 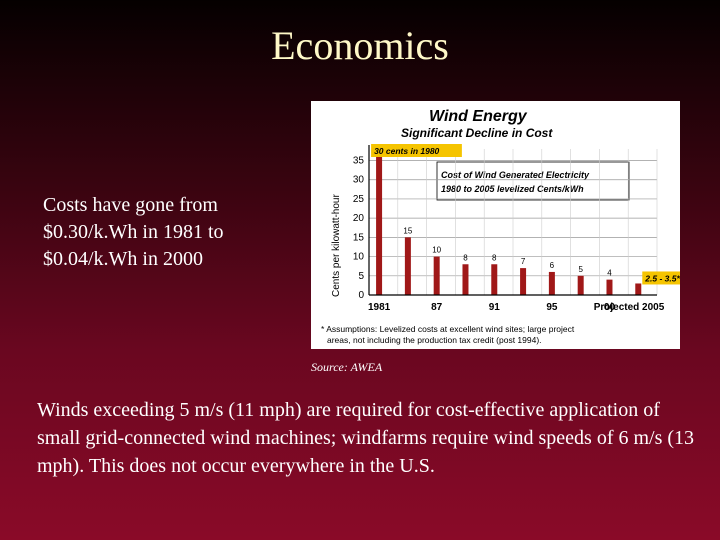 I want to click on chart-y-tick-label: 0, so click(x=361, y=295).